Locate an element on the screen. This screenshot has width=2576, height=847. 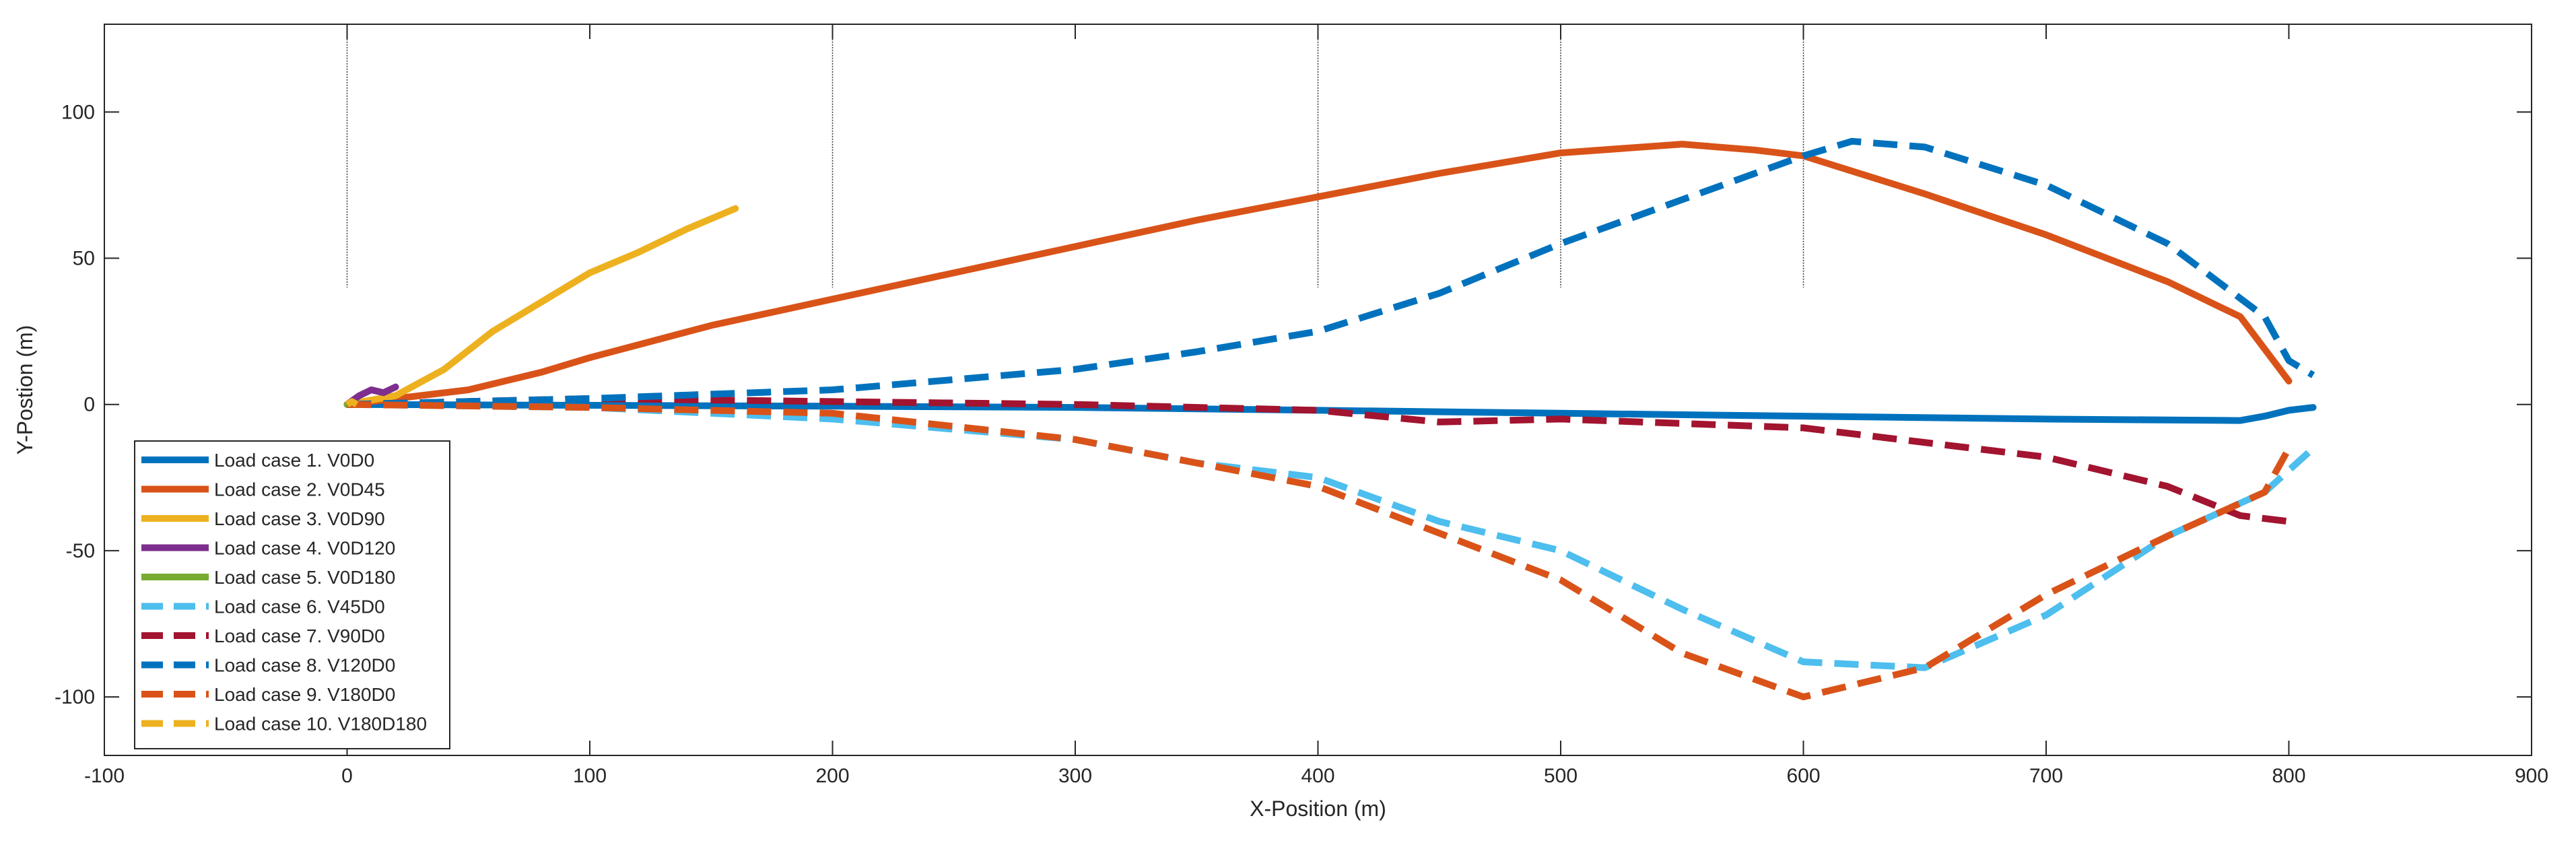
legend-label-load-case-6-v45d0: Load case 6. V45D0 is located at coordinates (299, 607).